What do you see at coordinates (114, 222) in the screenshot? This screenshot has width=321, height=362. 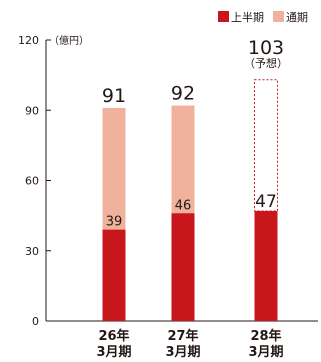 I see `first-half-value-0: 39` at bounding box center [114, 222].